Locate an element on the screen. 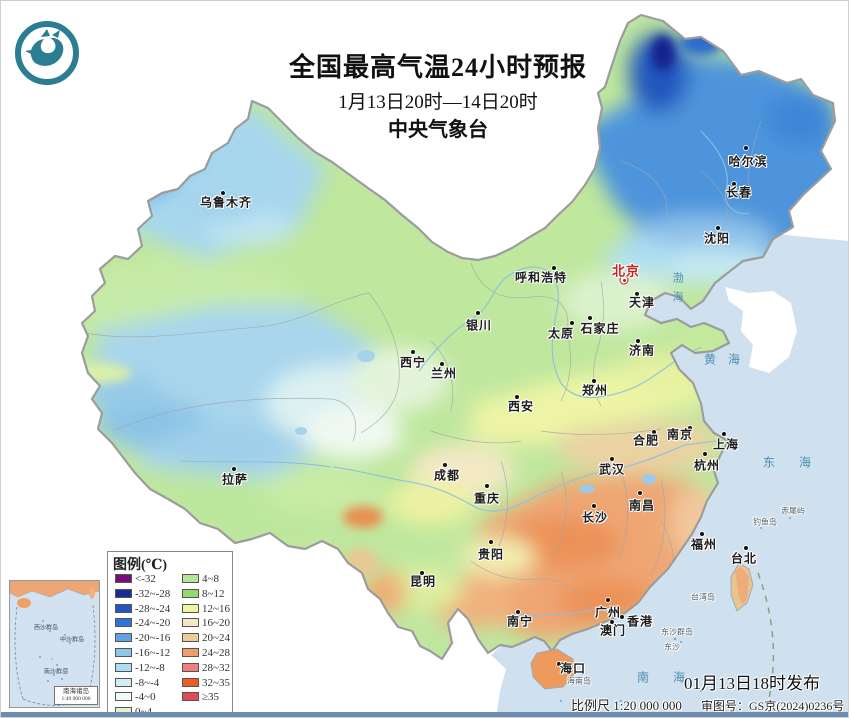 The image size is (849, 718). bottom-bar is located at coordinates (424, 714).